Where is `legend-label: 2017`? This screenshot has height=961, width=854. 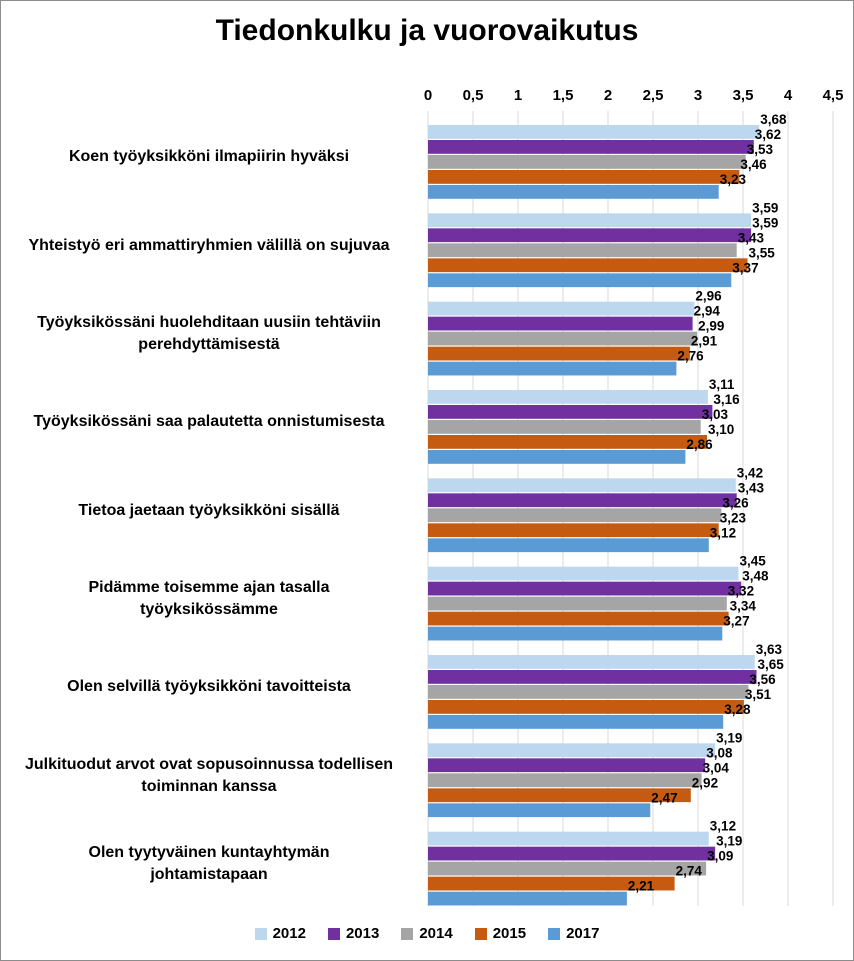
legend-label: 2017 is located at coordinates (583, 933).